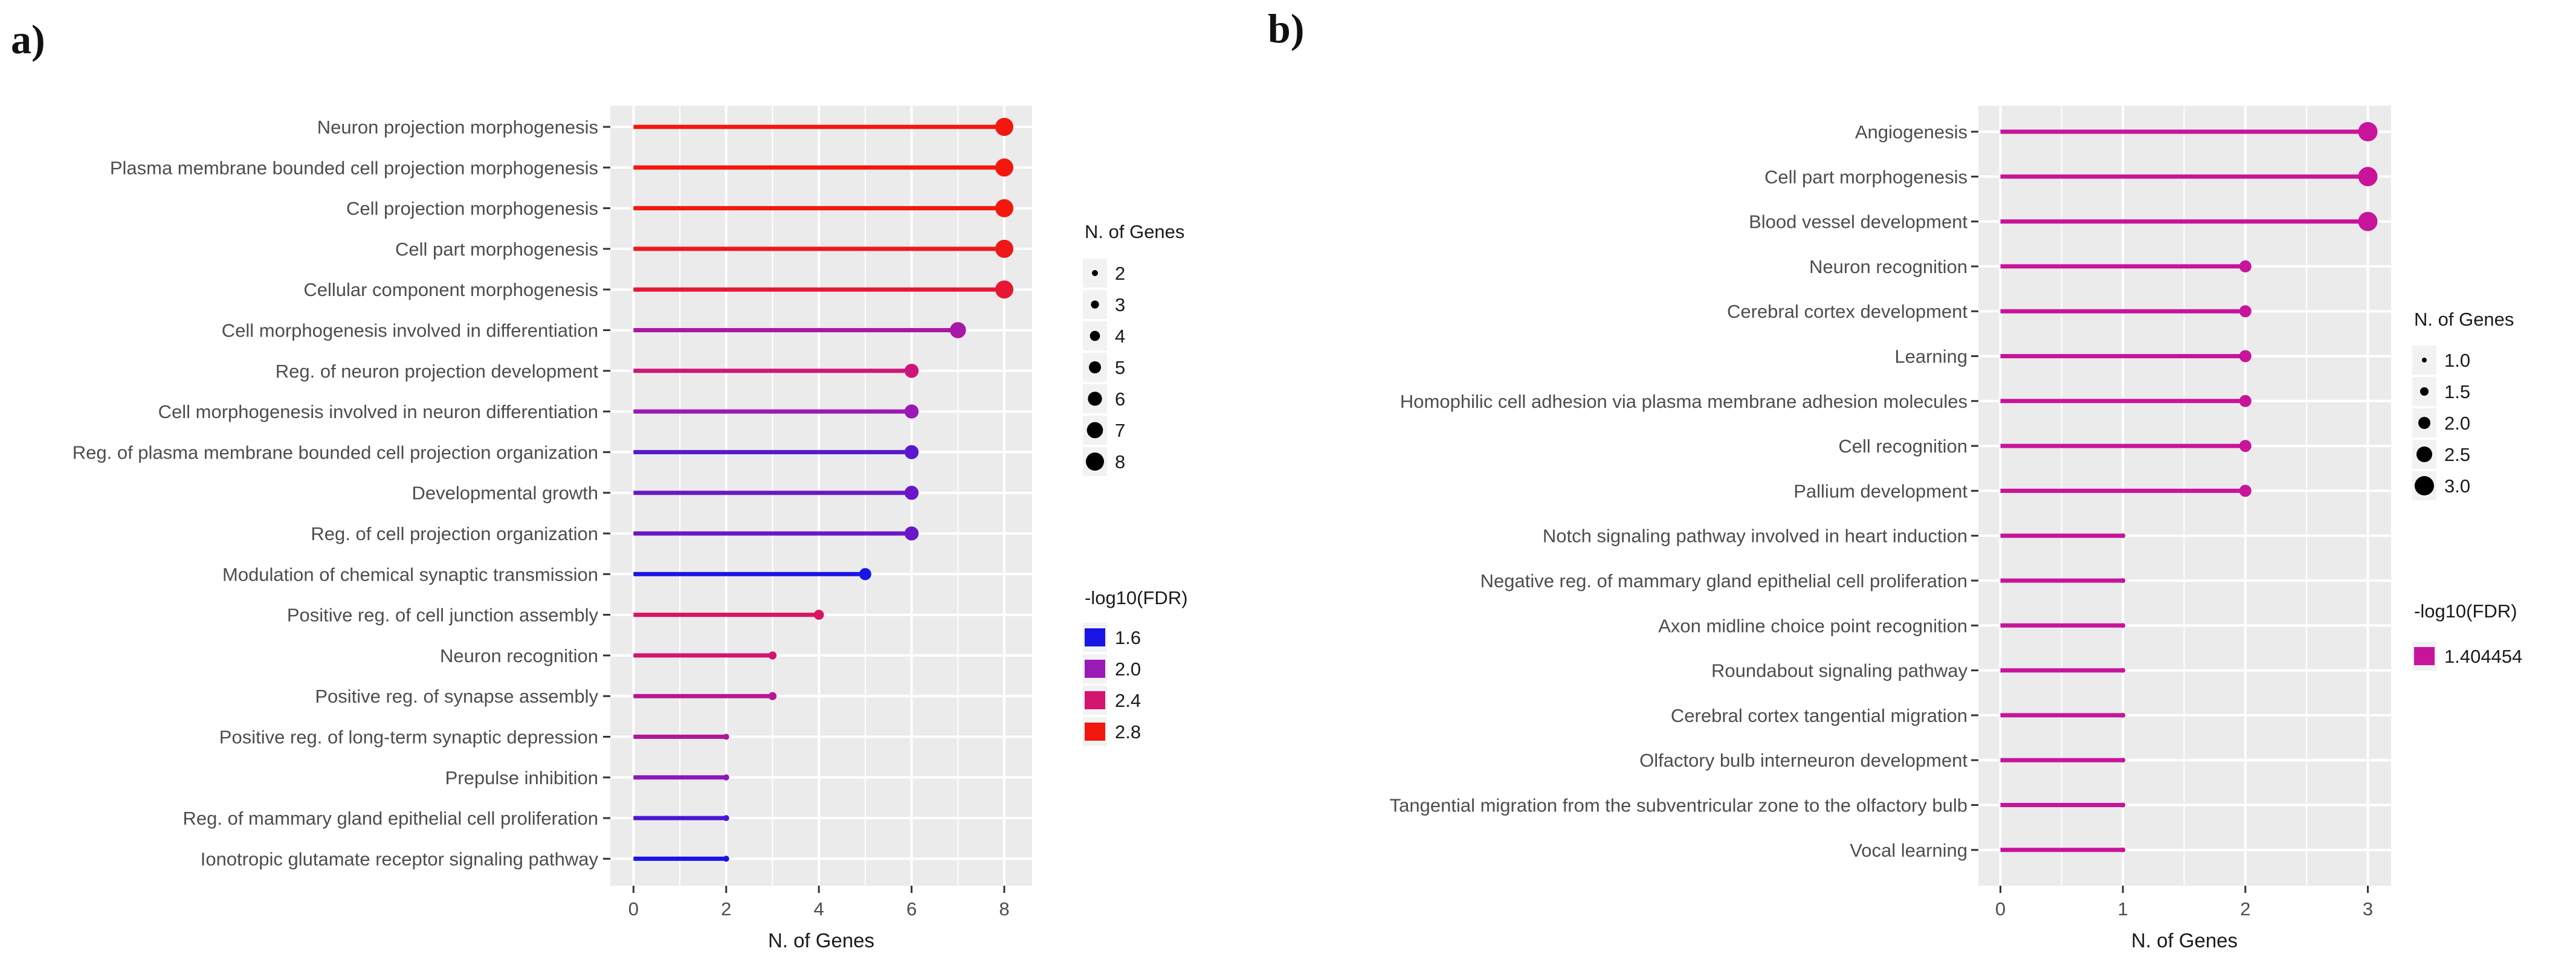 Image resolution: width=2576 pixels, height=960 pixels. I want to click on panel-b-x-axis-title: N. of Genes, so click(2185, 941).